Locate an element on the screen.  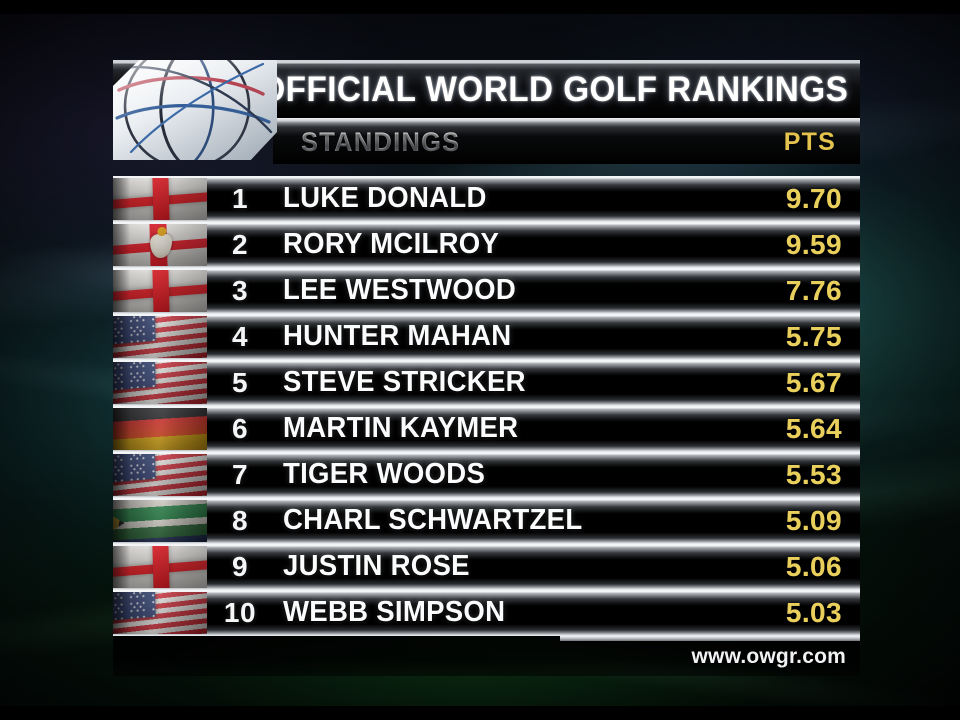
page-title: OFFICIAL WORLD GOLF RANKINGS is located at coordinates (554, 89).